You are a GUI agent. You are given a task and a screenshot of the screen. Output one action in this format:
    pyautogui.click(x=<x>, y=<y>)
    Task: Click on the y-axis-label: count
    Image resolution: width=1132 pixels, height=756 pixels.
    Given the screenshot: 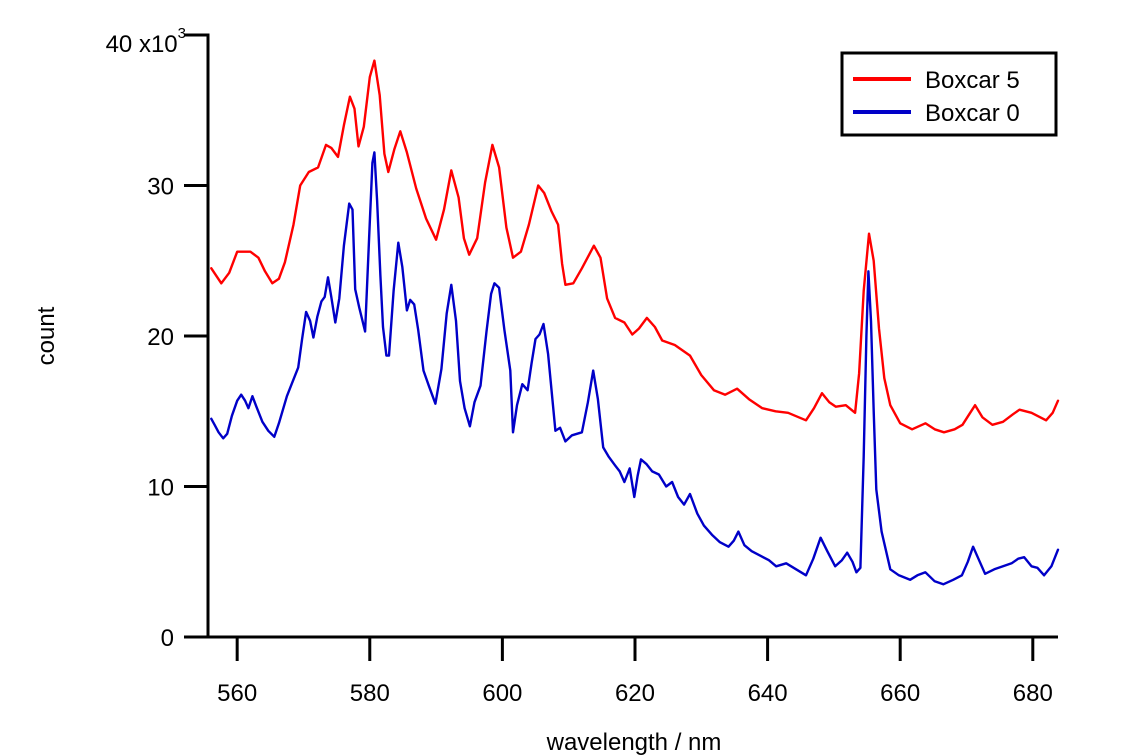 What is the action you would take?
    pyautogui.click(x=46, y=335)
    